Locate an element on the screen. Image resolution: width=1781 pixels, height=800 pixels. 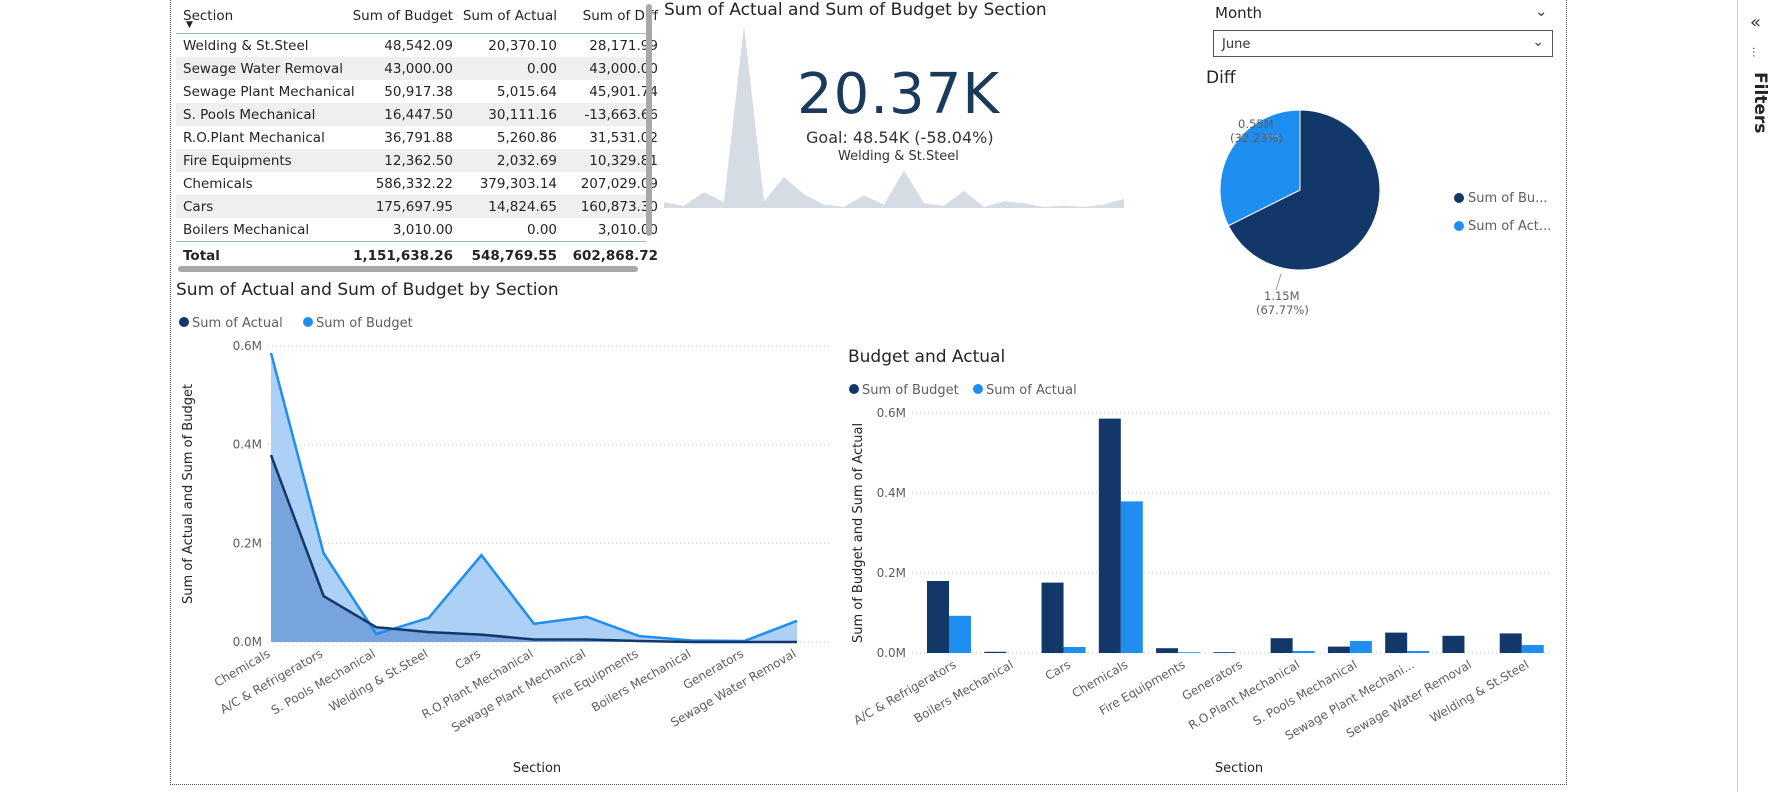
cell-actual: 5,260.86 is located at coordinates (526, 138).